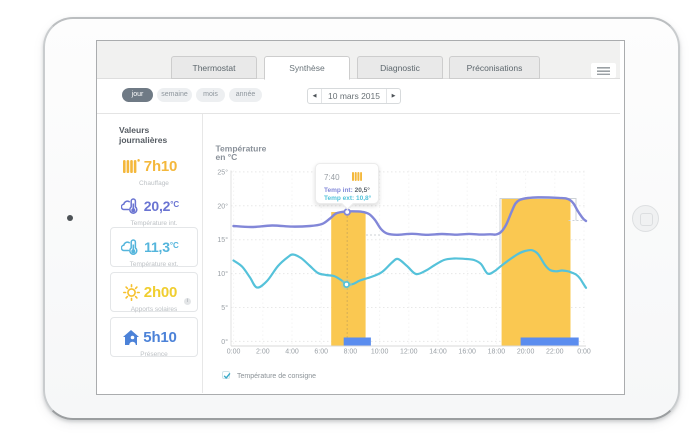  I want to click on svg-text: 10°, so click(222, 274).